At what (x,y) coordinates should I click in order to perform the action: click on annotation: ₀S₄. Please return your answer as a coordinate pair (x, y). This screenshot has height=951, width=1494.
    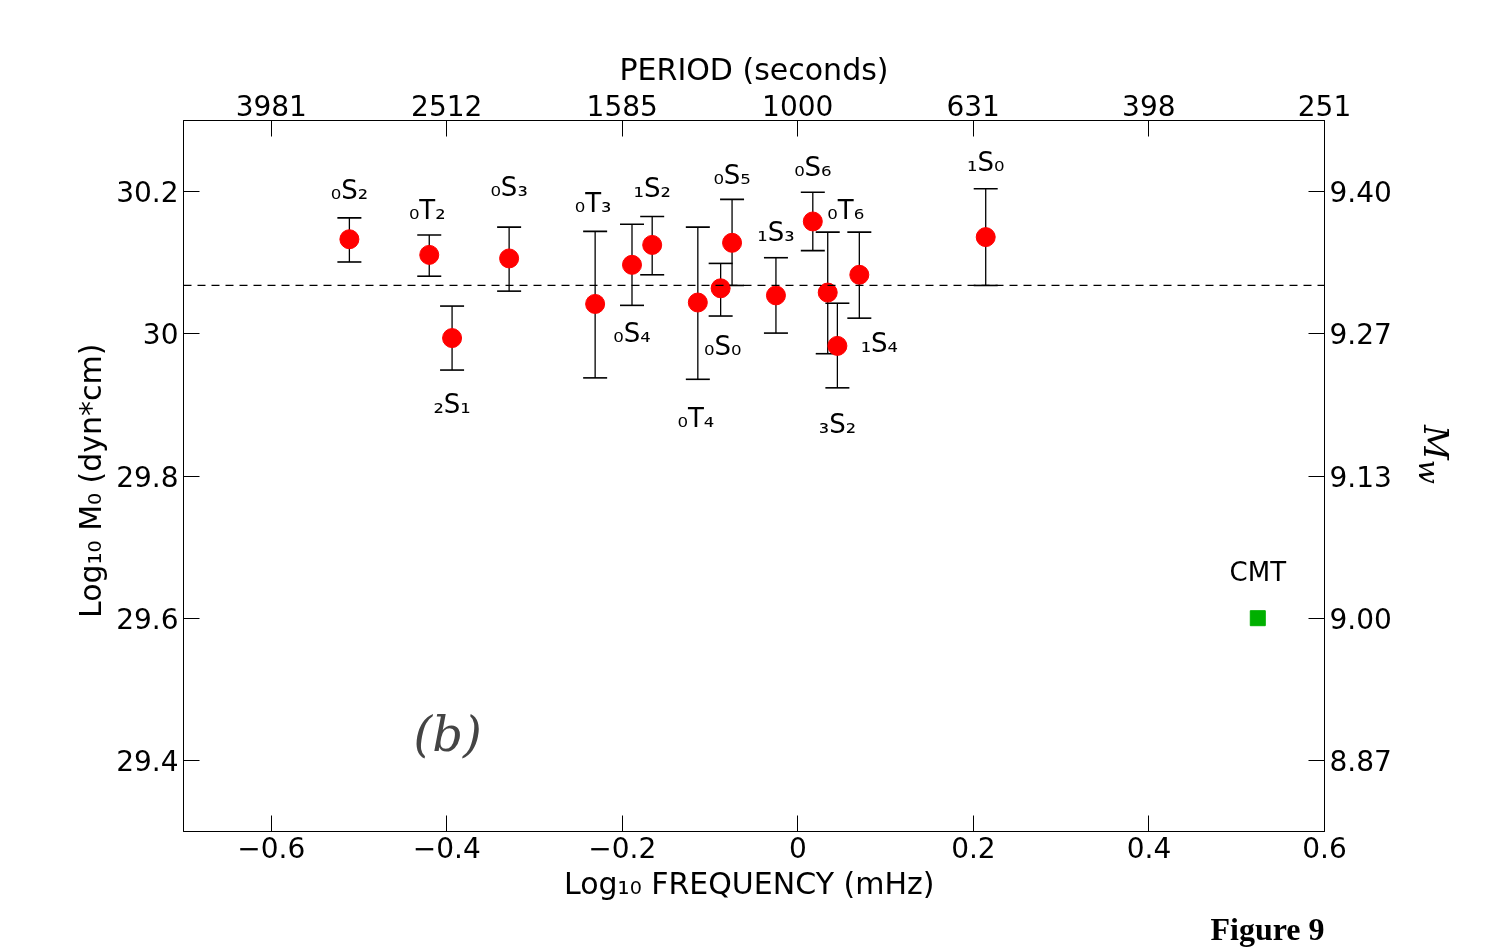
    Looking at the image, I should click on (632, 332).